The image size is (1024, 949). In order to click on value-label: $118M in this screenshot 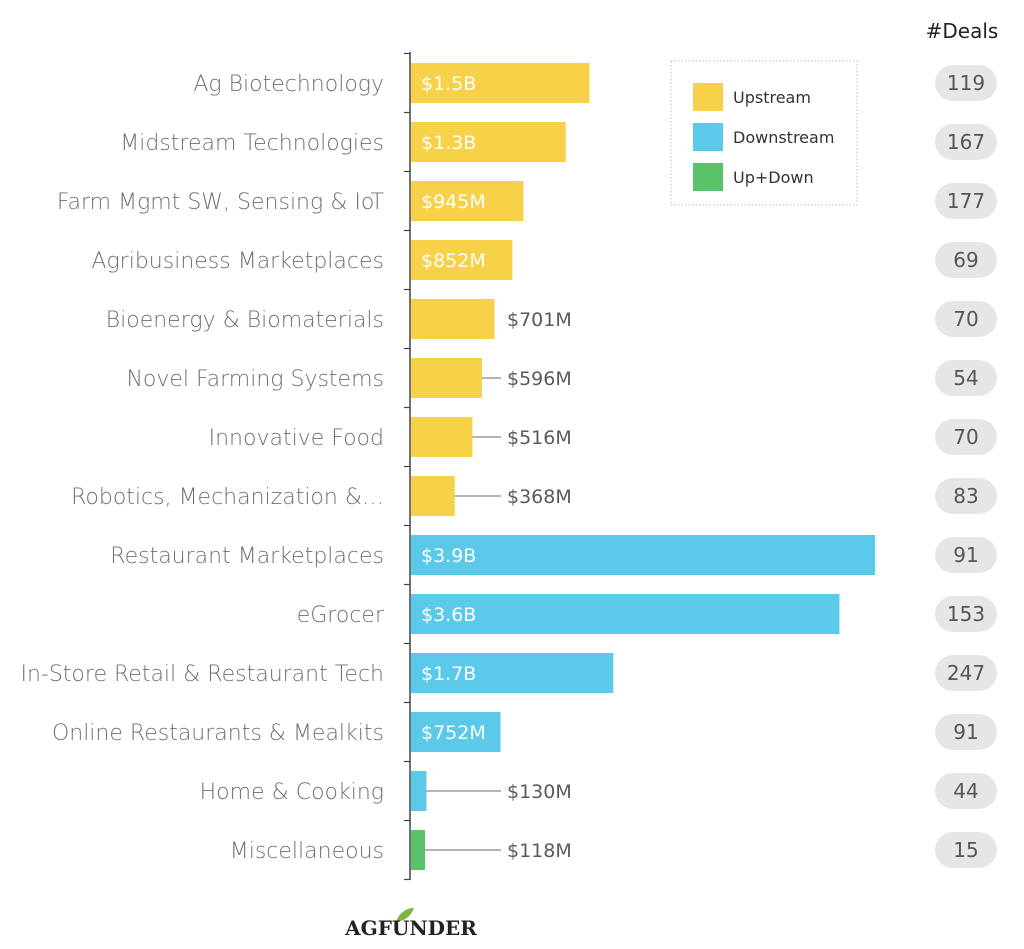, I will do `click(539, 851)`.